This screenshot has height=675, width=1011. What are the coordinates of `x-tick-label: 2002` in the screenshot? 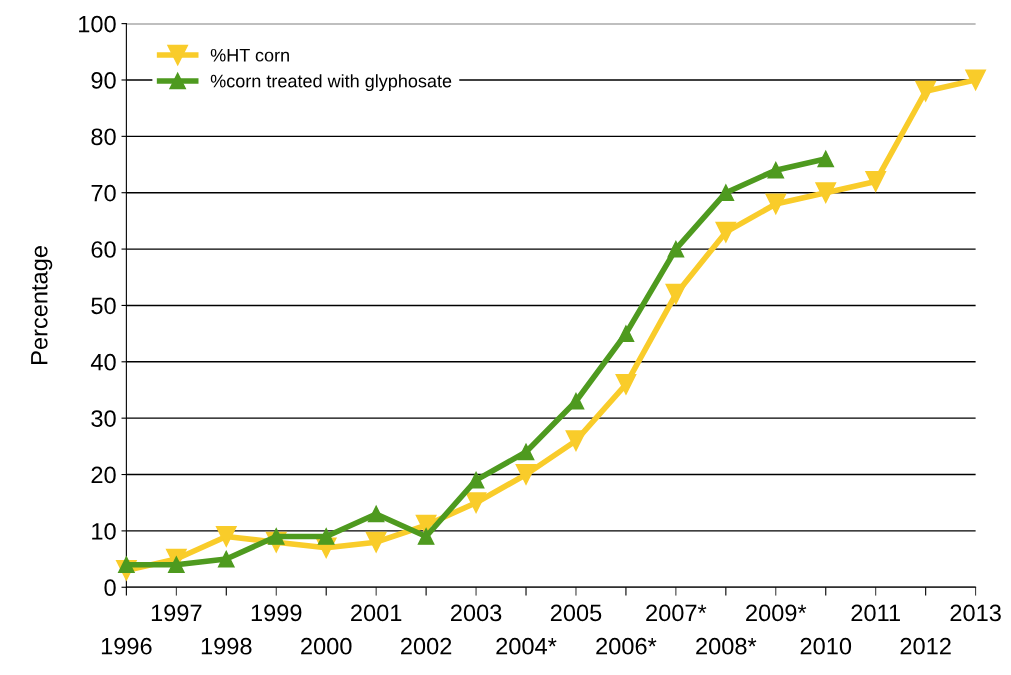 It's located at (426, 646).